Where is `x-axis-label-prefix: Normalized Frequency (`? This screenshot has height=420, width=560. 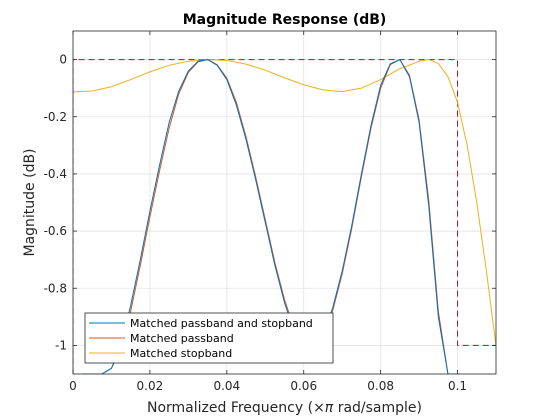 x-axis-label-prefix: Normalized Frequency ( is located at coordinates (230, 408).